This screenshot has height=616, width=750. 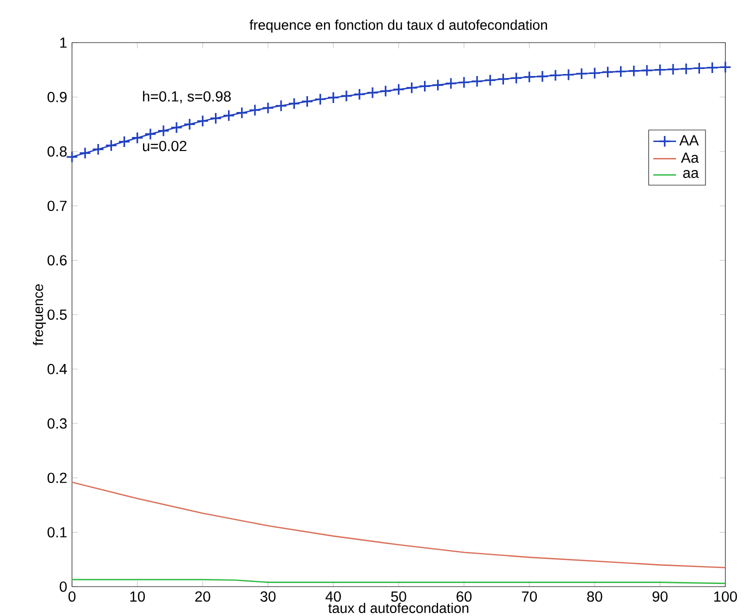 I want to click on y-tick-label: 0.7, so click(x=57, y=206).